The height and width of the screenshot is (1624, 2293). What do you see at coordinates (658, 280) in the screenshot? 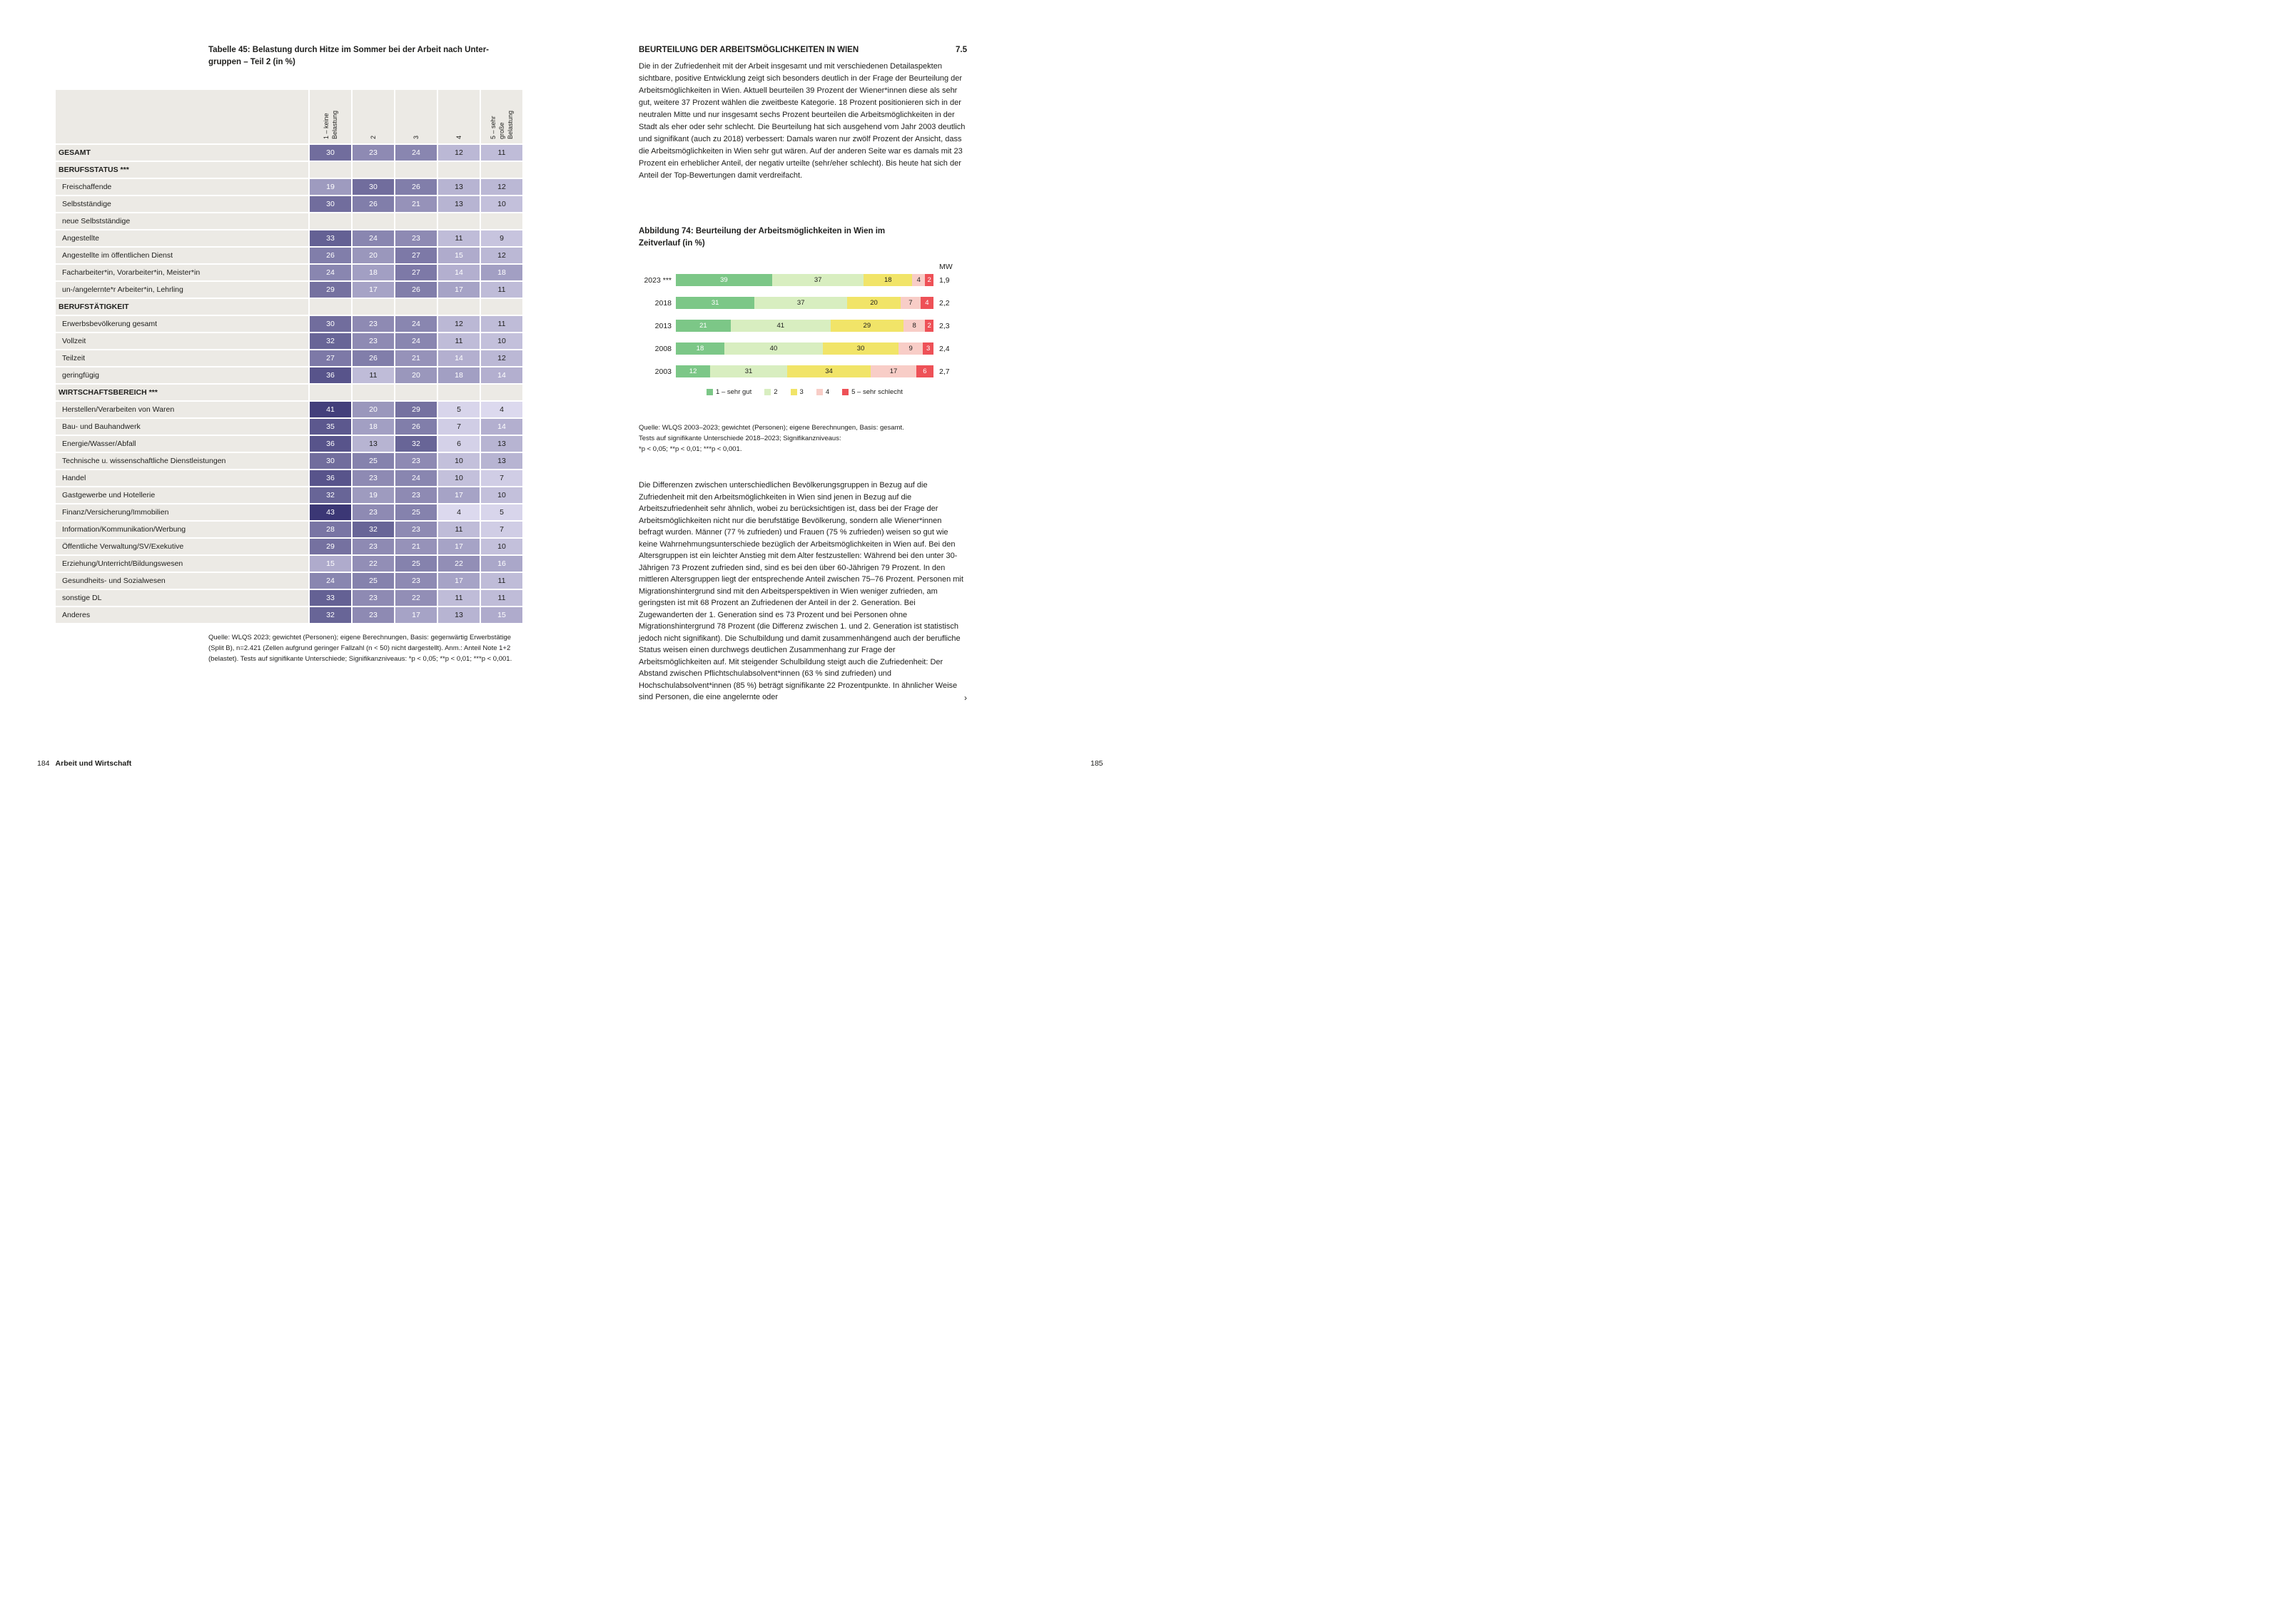
I see `bar-year-label: 2023 ***` at bounding box center [658, 280].